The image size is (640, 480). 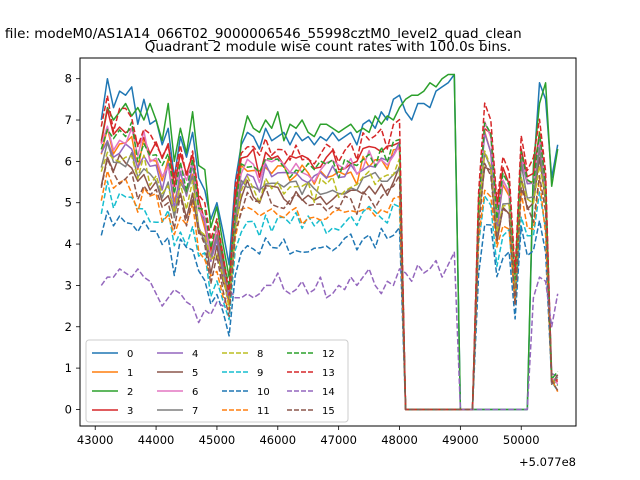 What do you see at coordinates (460, 440) in the screenshot?
I see `x-tick-label: 49000` at bounding box center [460, 440].